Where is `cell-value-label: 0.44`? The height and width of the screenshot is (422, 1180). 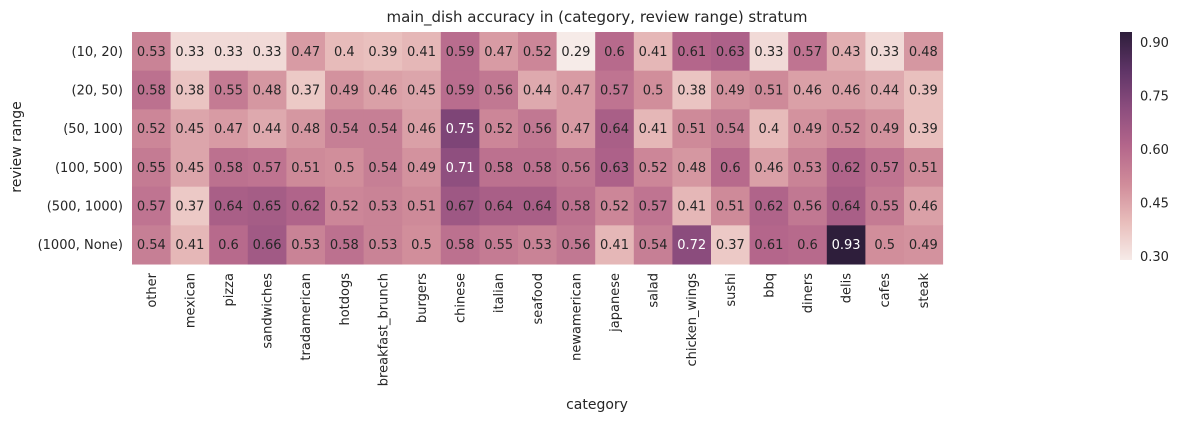 cell-value-label: 0.44 is located at coordinates (884, 91).